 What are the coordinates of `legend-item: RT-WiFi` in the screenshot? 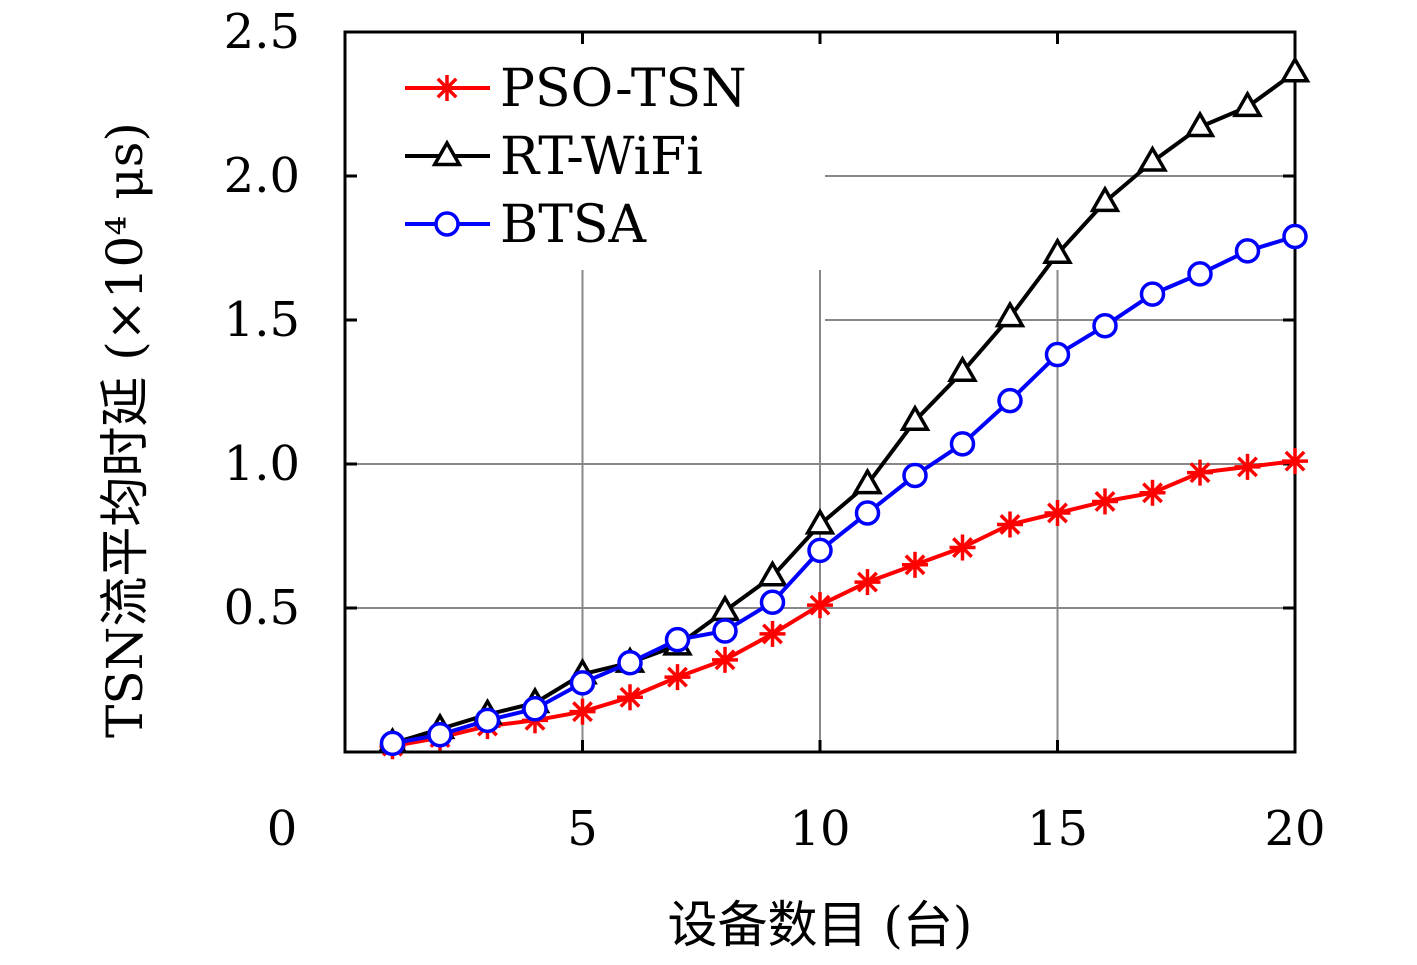 It's located at (554, 157).